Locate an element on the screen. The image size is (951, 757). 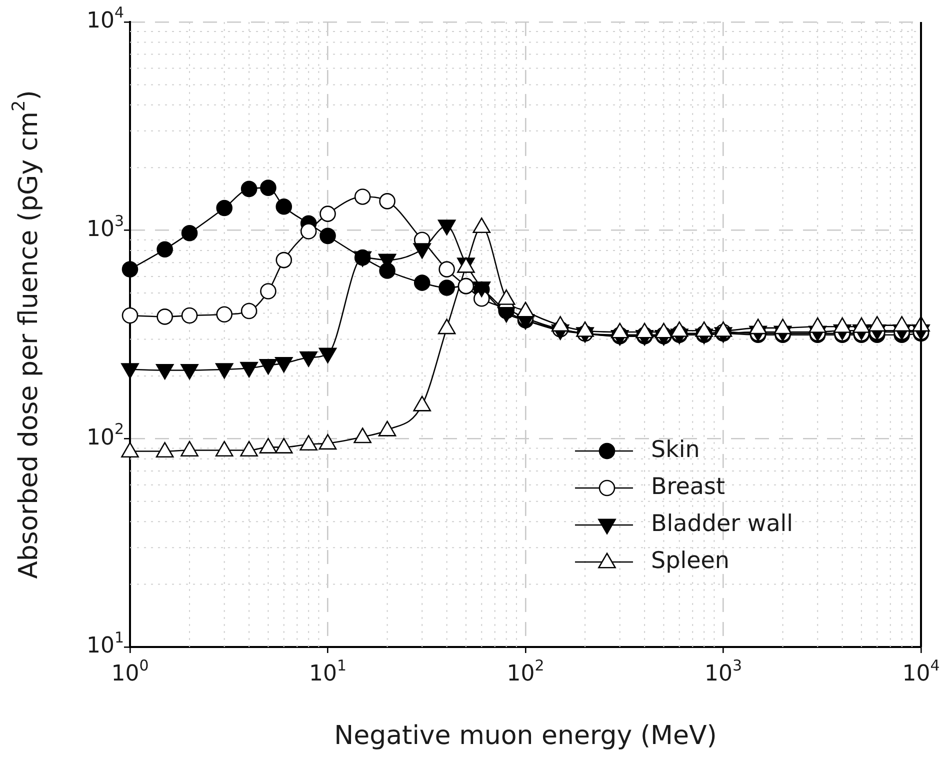
x-axis-title: Negative muon energy (MeV) is located at coordinates (525, 735).